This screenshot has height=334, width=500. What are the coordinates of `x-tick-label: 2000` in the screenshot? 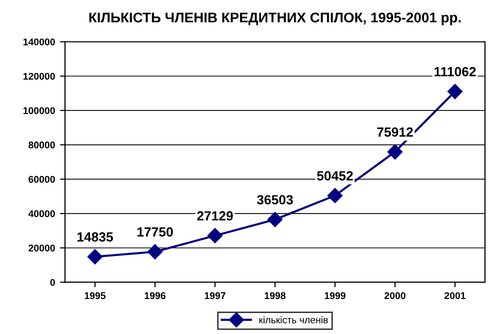 It's located at (395, 296).